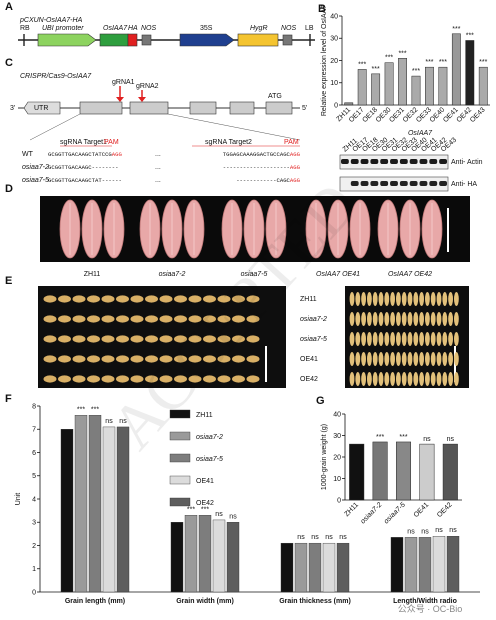 This screenshot has height=620, width=496. Describe the element at coordinates (166, 40) in the screenshot. I see `construct` at that location.